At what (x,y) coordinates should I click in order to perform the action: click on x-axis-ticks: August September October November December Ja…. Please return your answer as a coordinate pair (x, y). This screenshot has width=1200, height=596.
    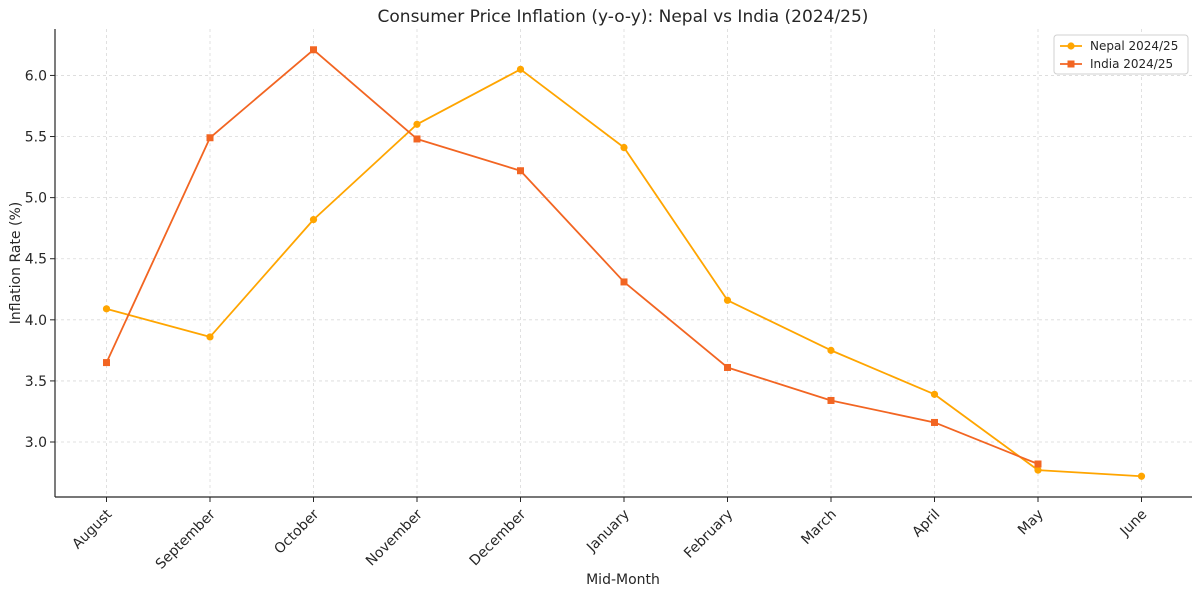
    Looking at the image, I should click on (609, 535).